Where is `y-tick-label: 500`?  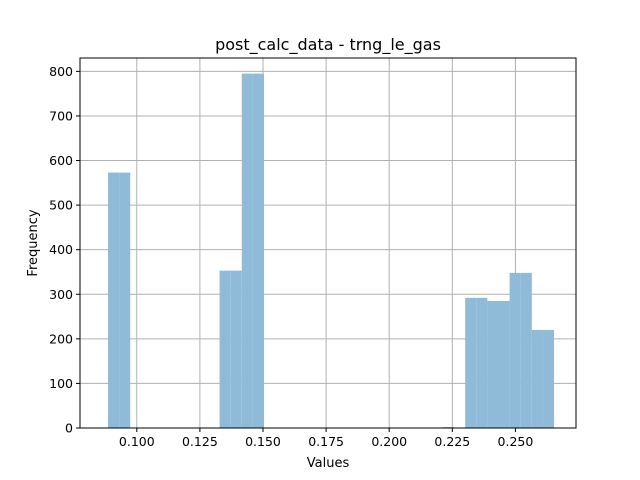
y-tick-label: 500 is located at coordinates (61, 205).